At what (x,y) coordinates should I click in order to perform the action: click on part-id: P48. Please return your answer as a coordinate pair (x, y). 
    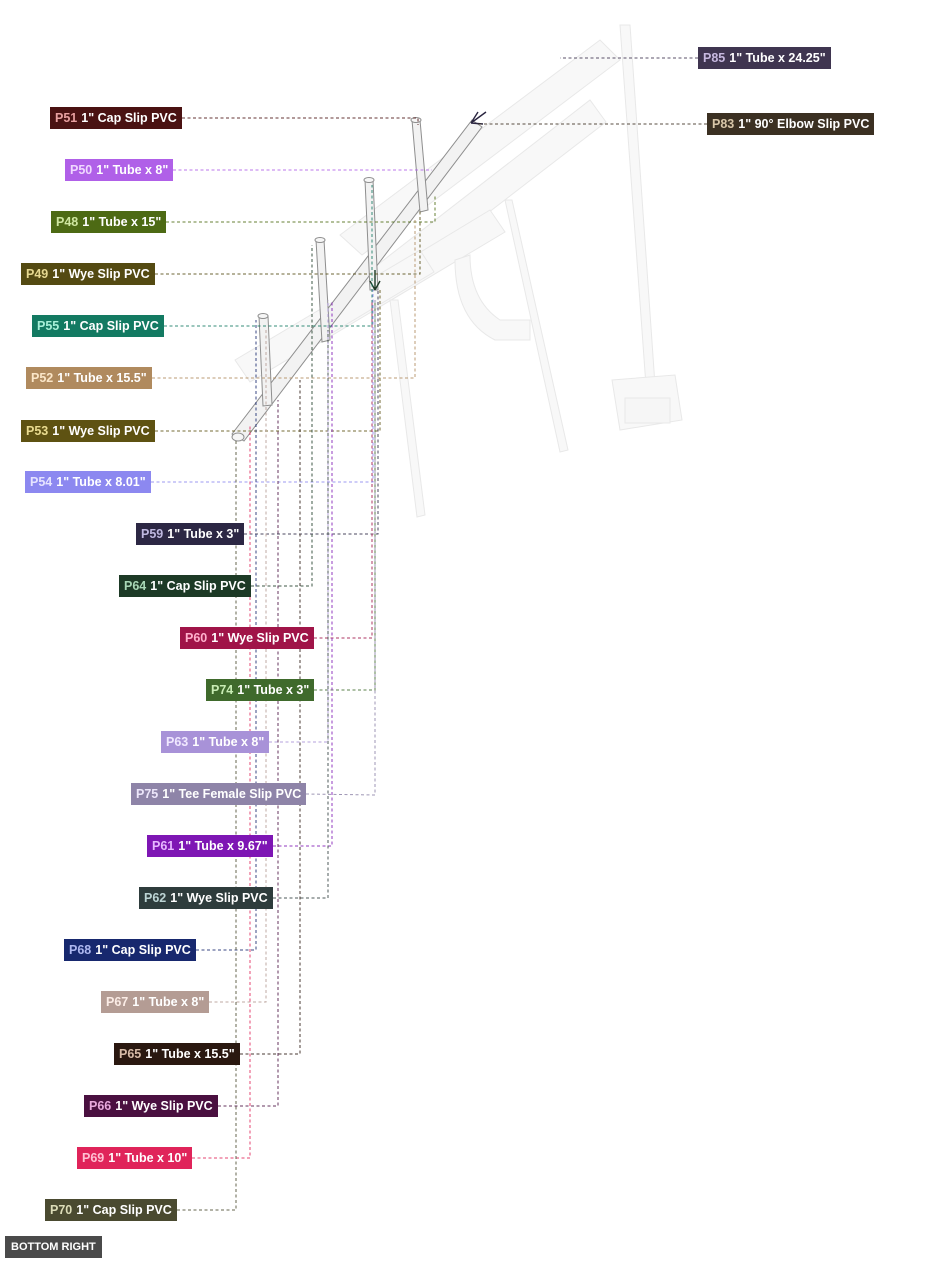
    Looking at the image, I should click on (67, 222).